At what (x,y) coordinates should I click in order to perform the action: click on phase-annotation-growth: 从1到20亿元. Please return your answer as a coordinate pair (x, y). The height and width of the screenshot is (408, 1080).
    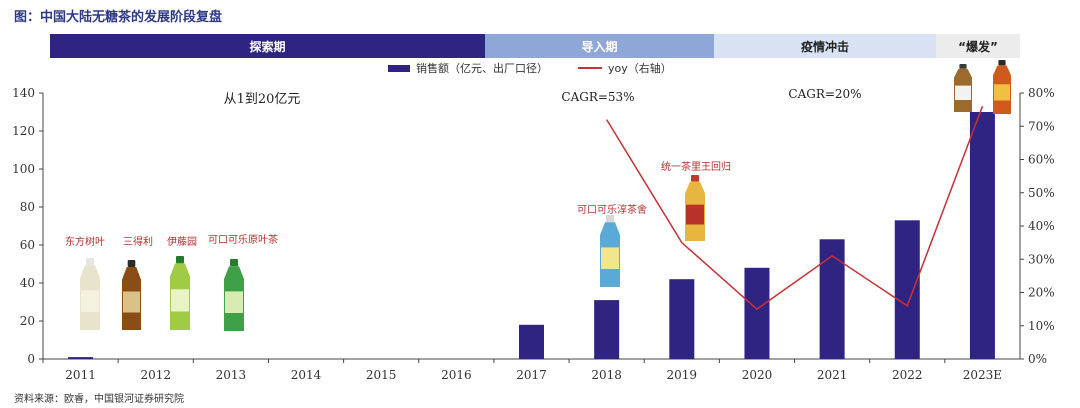
    Looking at the image, I should click on (262, 99).